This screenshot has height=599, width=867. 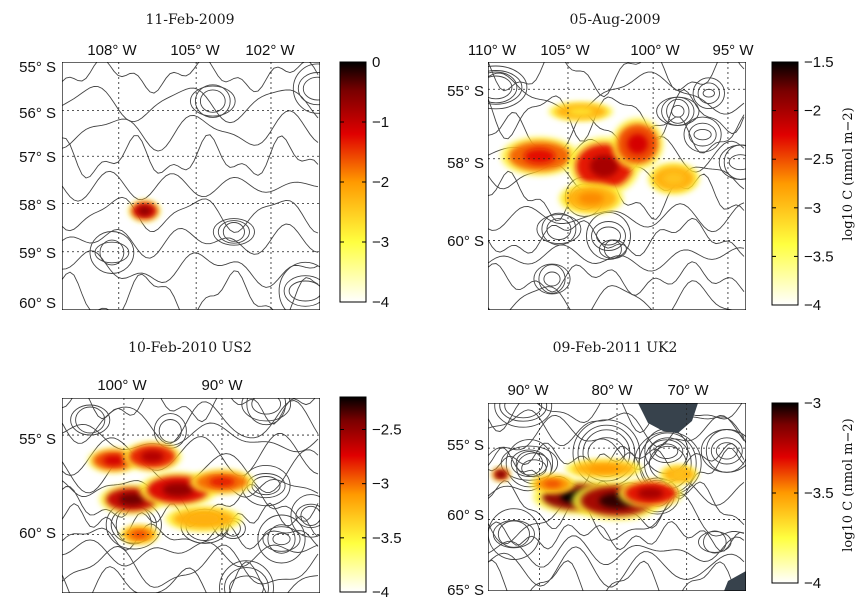 I want to click on panel-4-ytick: 55° S, so click(x=465, y=445).